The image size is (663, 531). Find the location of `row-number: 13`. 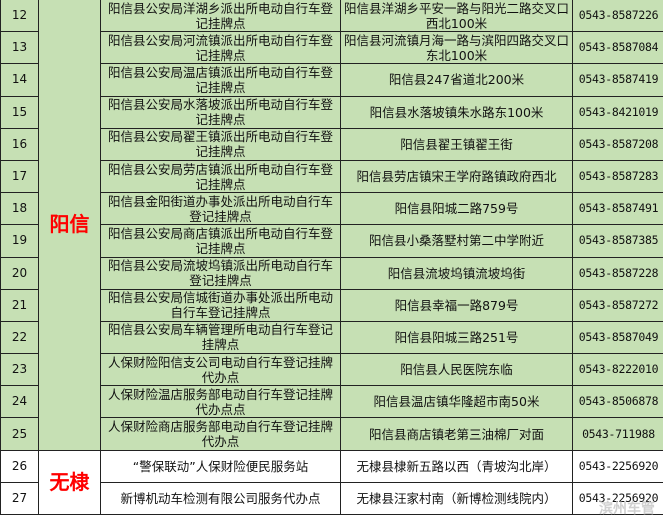

row-number: 13 is located at coordinates (19, 48).